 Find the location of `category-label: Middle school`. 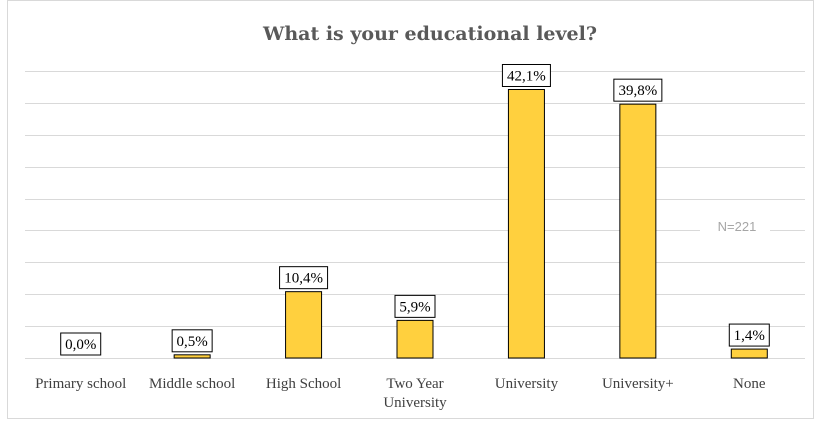

category-label: Middle school is located at coordinates (192, 384).